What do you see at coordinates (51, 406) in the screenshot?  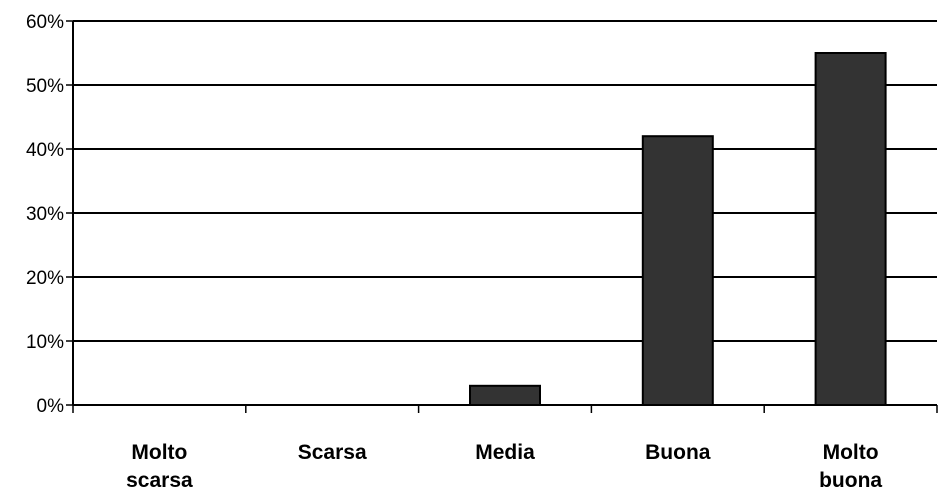 I see `y-tick-label: 0%` at bounding box center [51, 406].